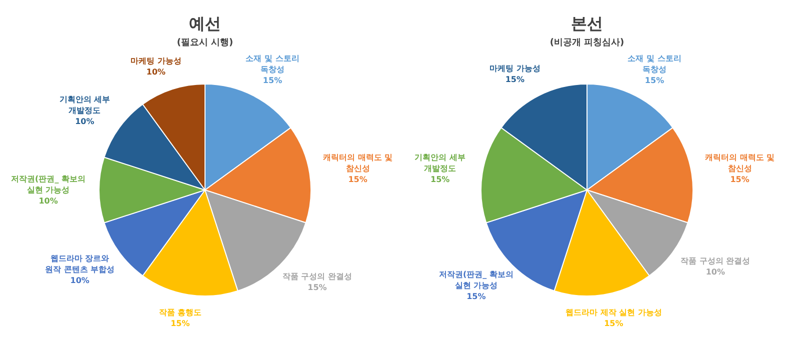 This screenshot has height=342, width=800. I want to click on chart-title: 본선, so click(587, 24).